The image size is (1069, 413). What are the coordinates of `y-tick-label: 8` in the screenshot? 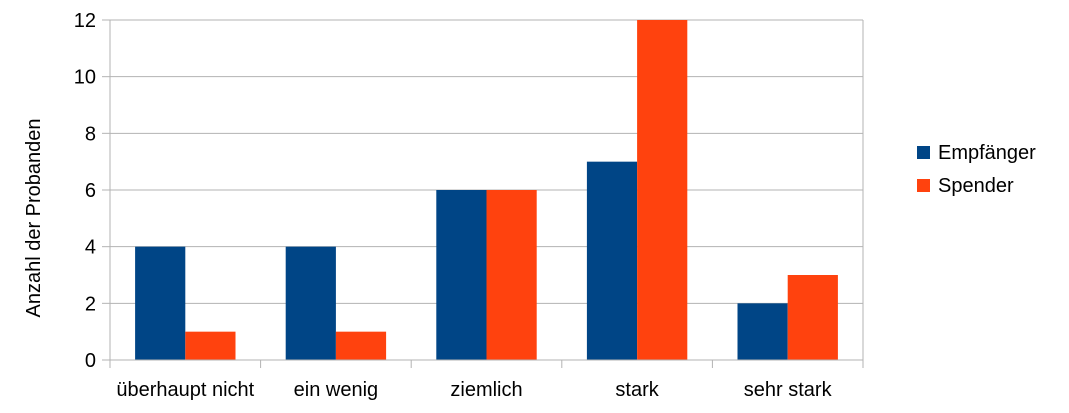 It's located at (90, 134).